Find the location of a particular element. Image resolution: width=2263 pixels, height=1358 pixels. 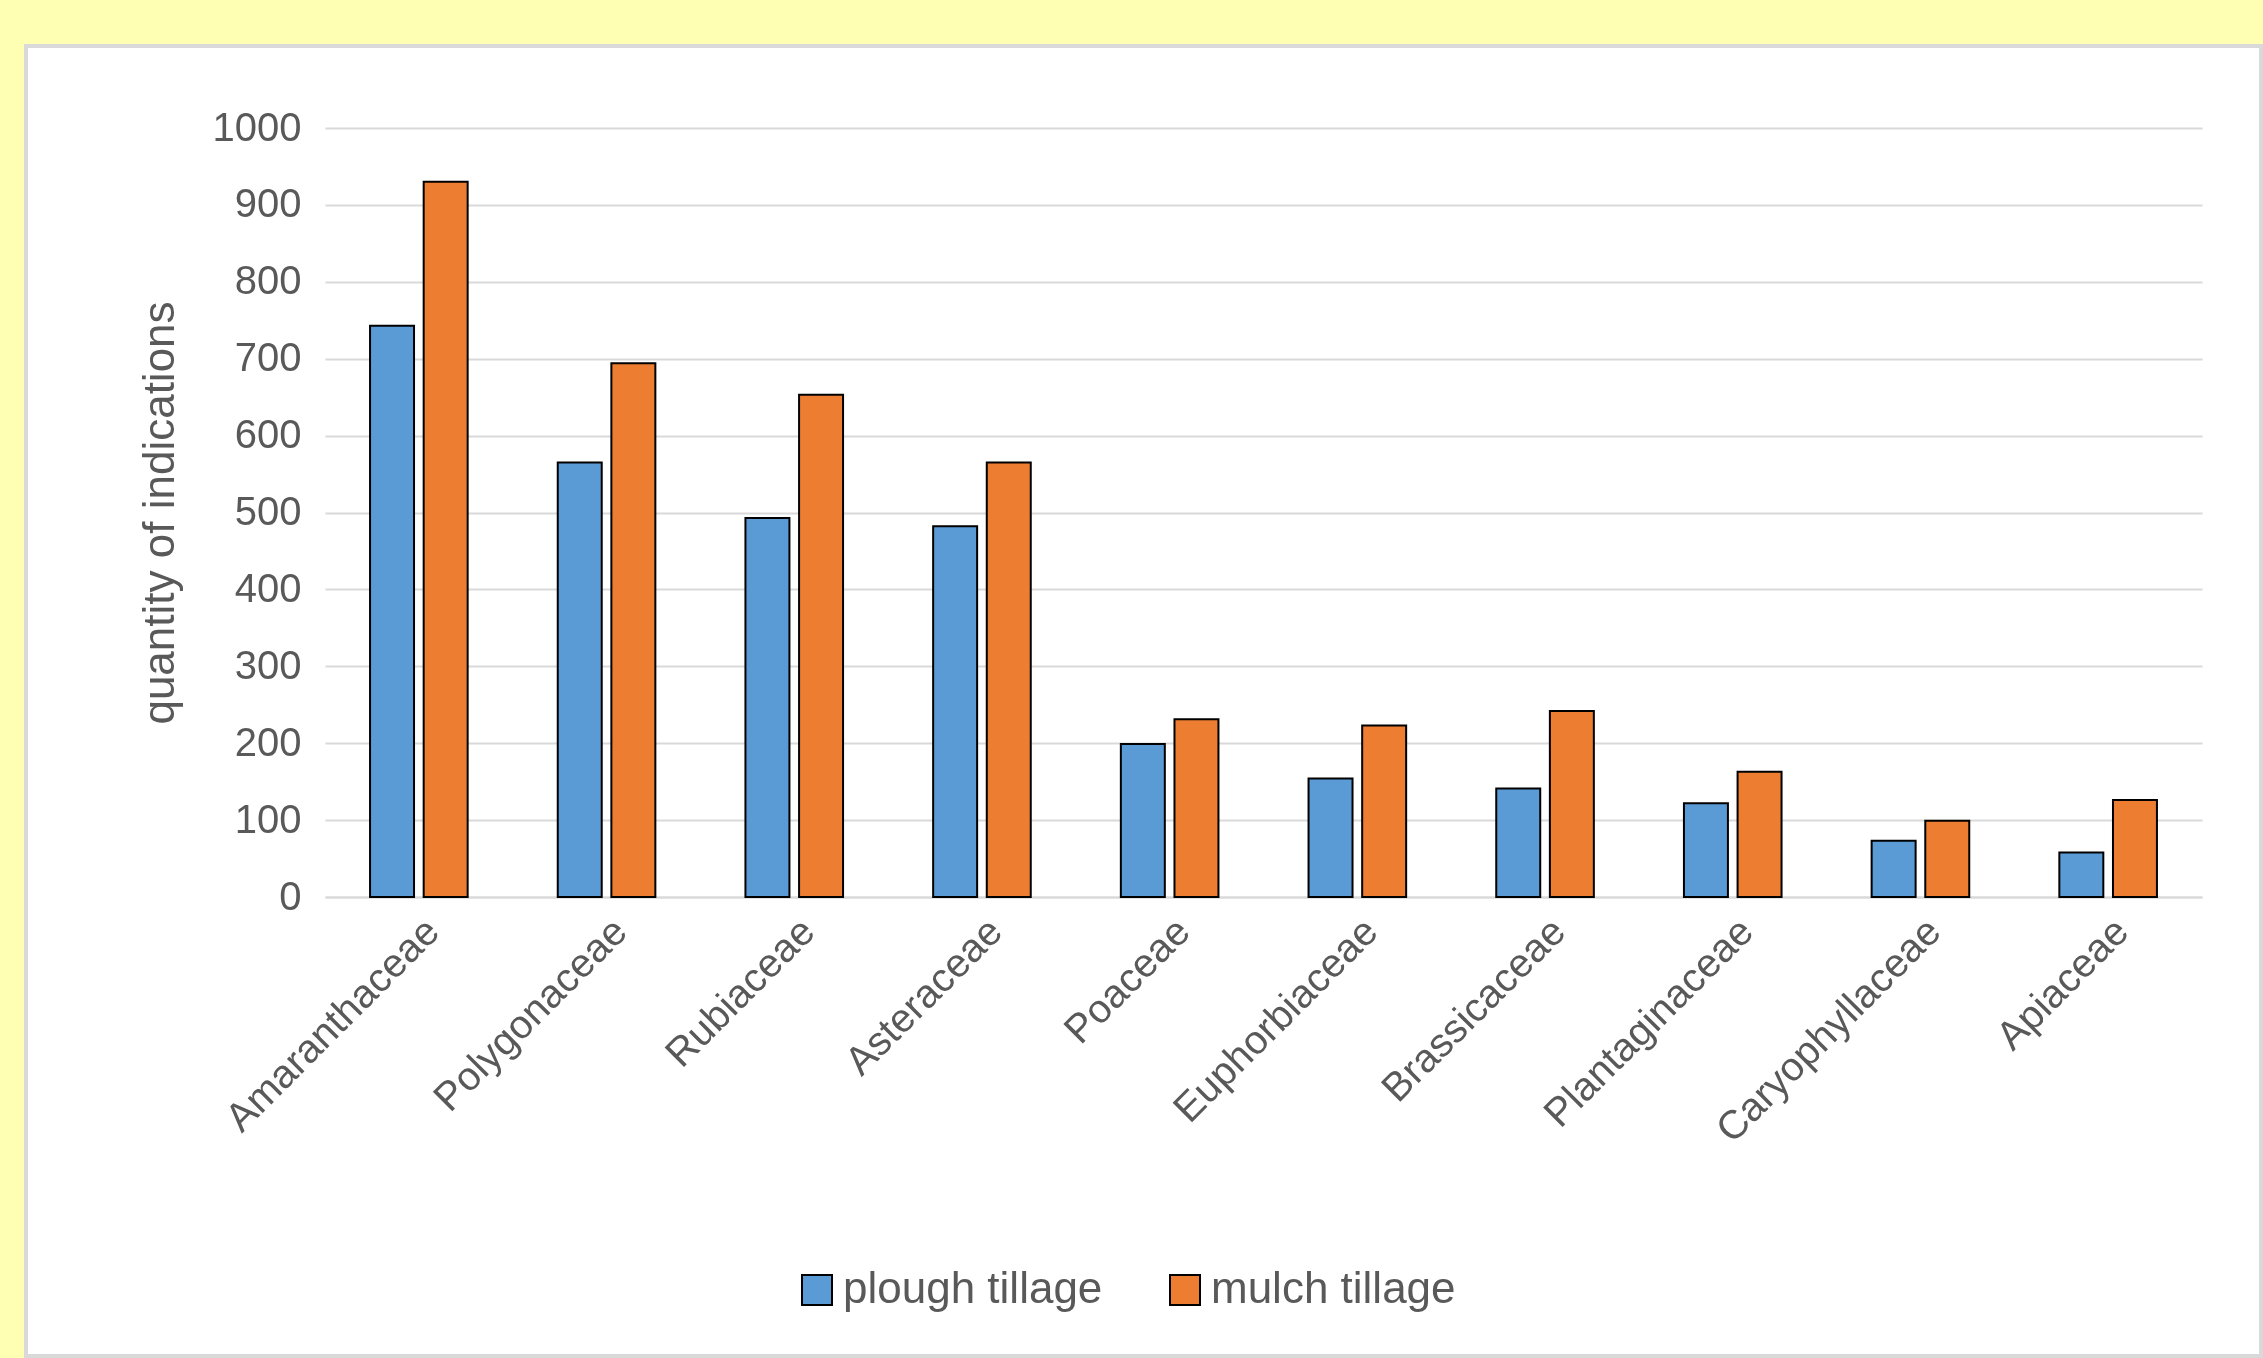

y-tick-label: 600 is located at coordinates (268, 434).